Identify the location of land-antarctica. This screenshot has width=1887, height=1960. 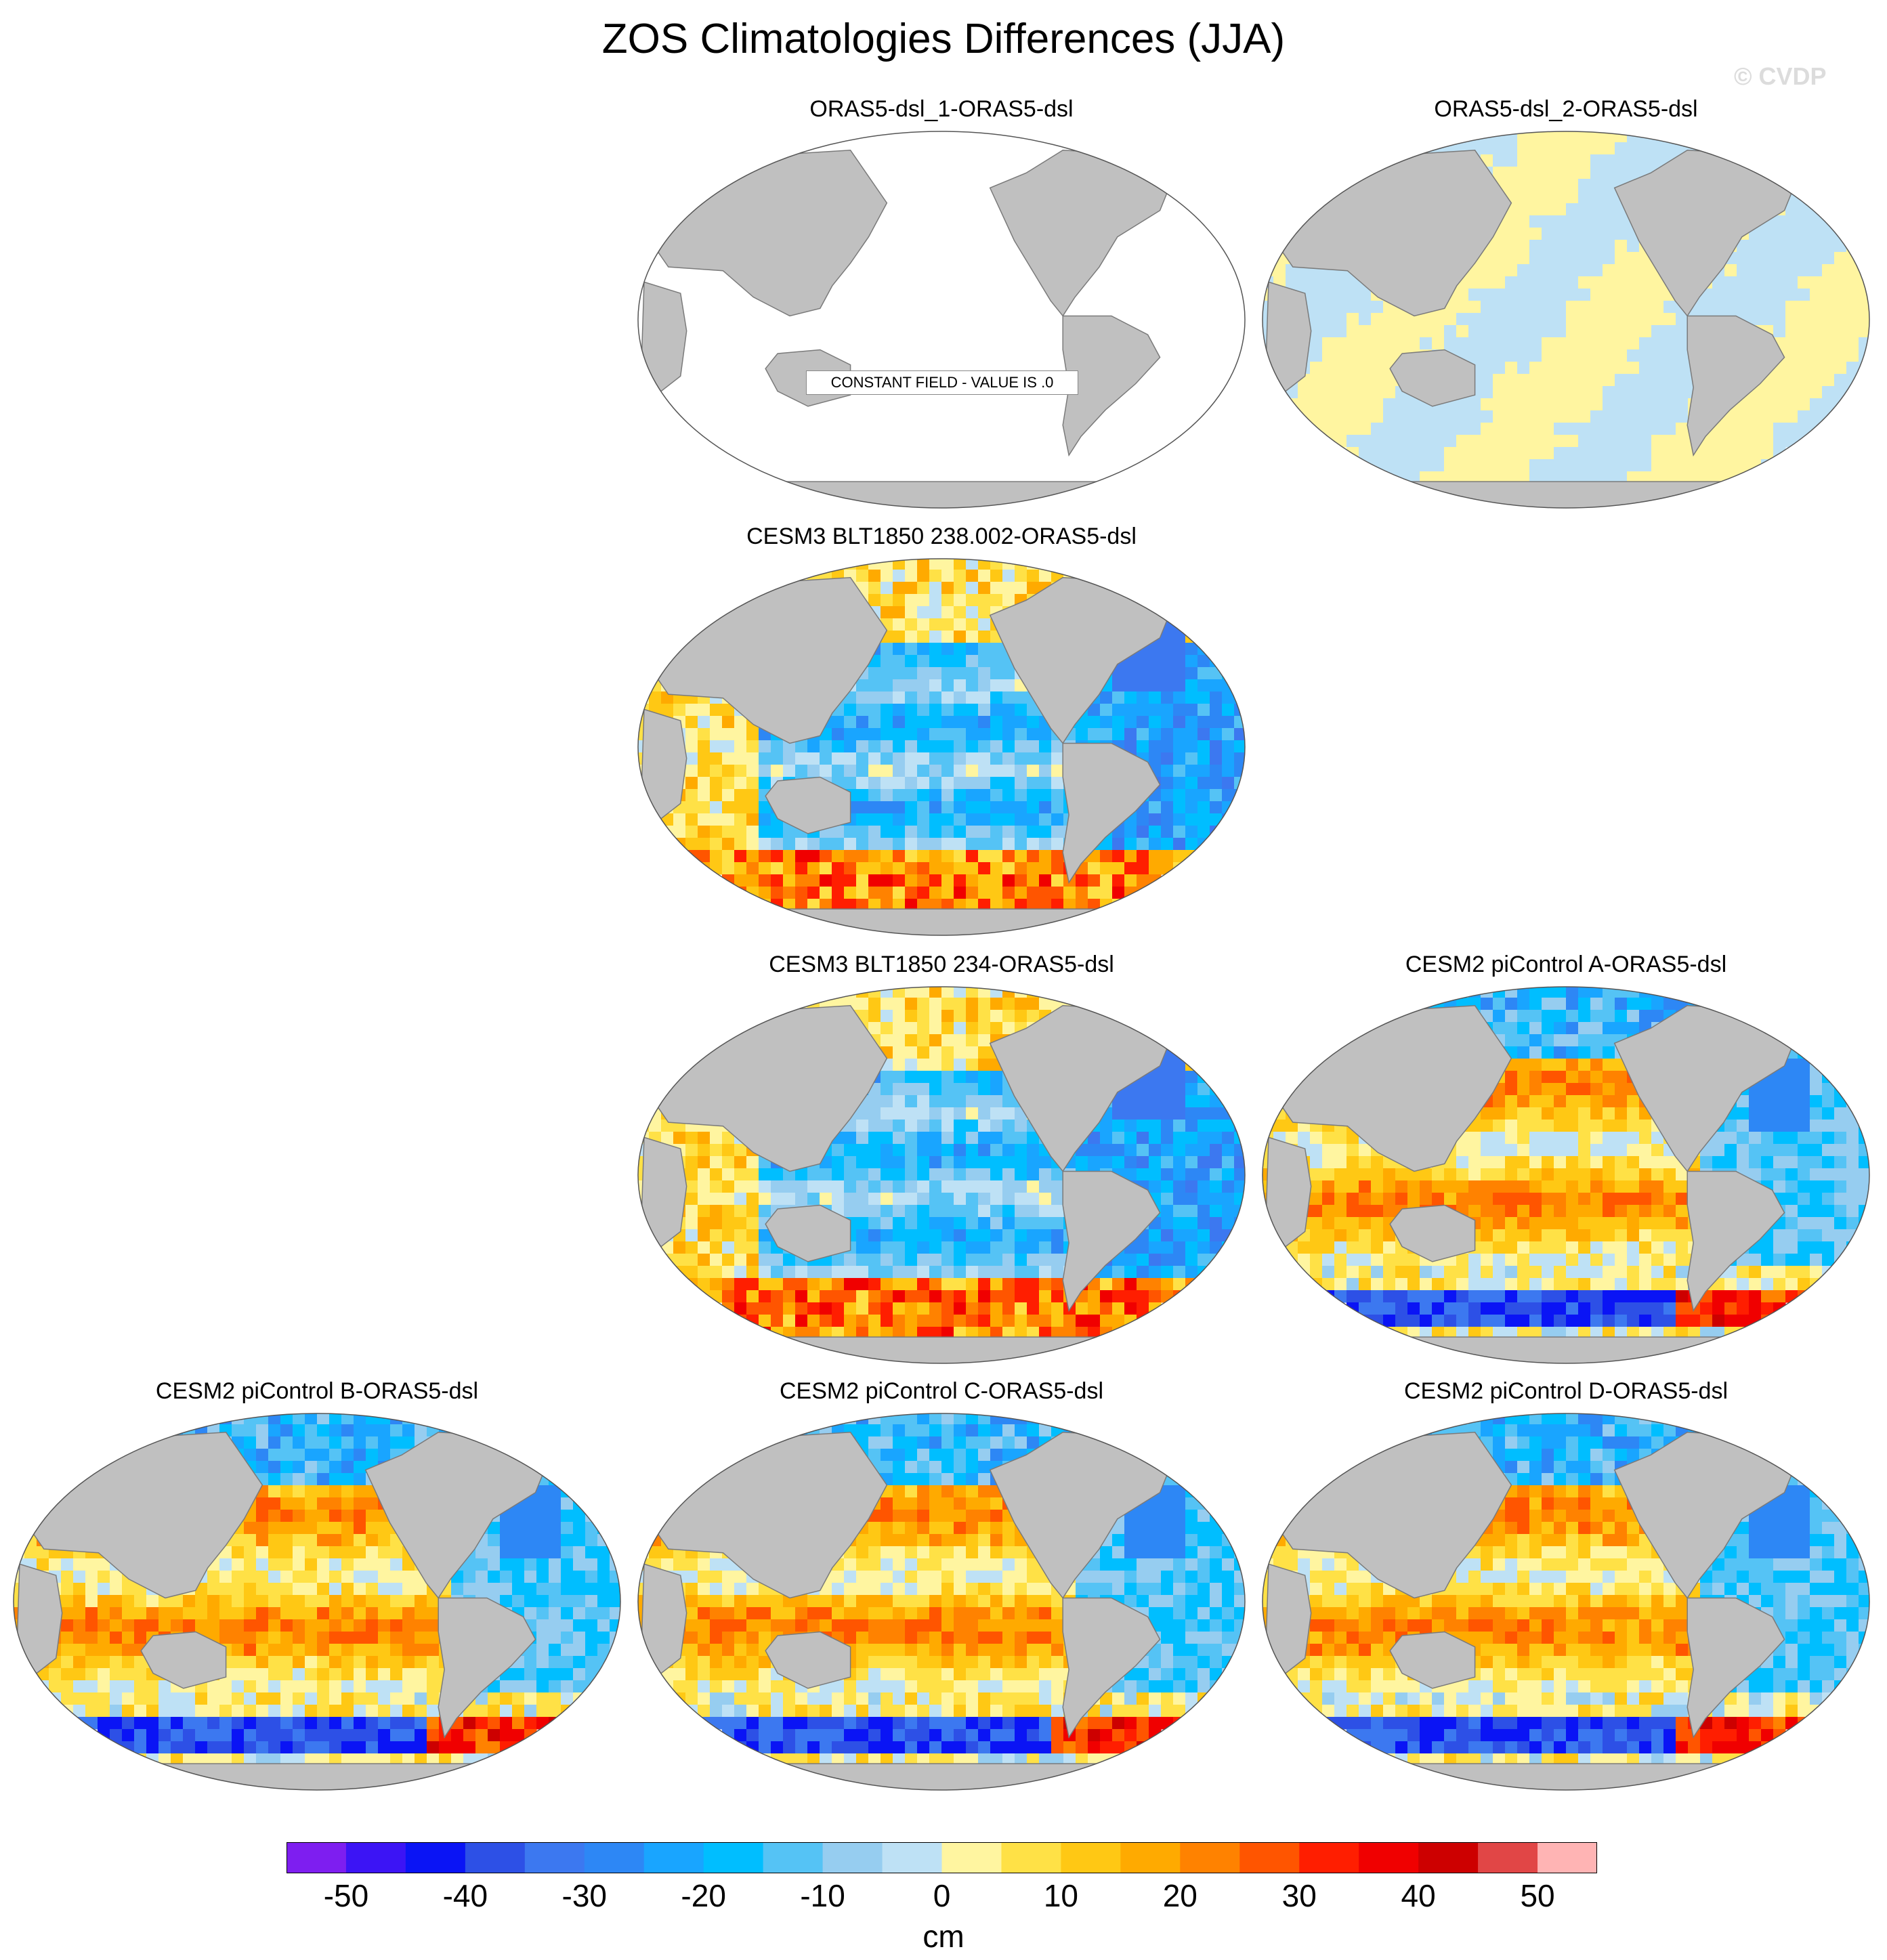
(942, 1349).